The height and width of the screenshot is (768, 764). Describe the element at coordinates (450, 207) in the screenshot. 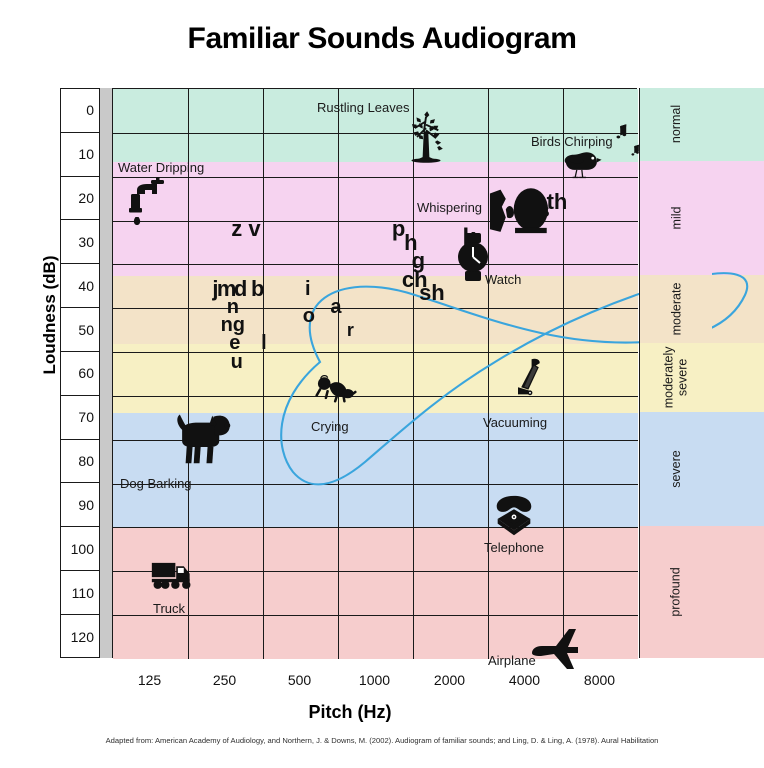

I see `sound-label: Whispering` at that location.